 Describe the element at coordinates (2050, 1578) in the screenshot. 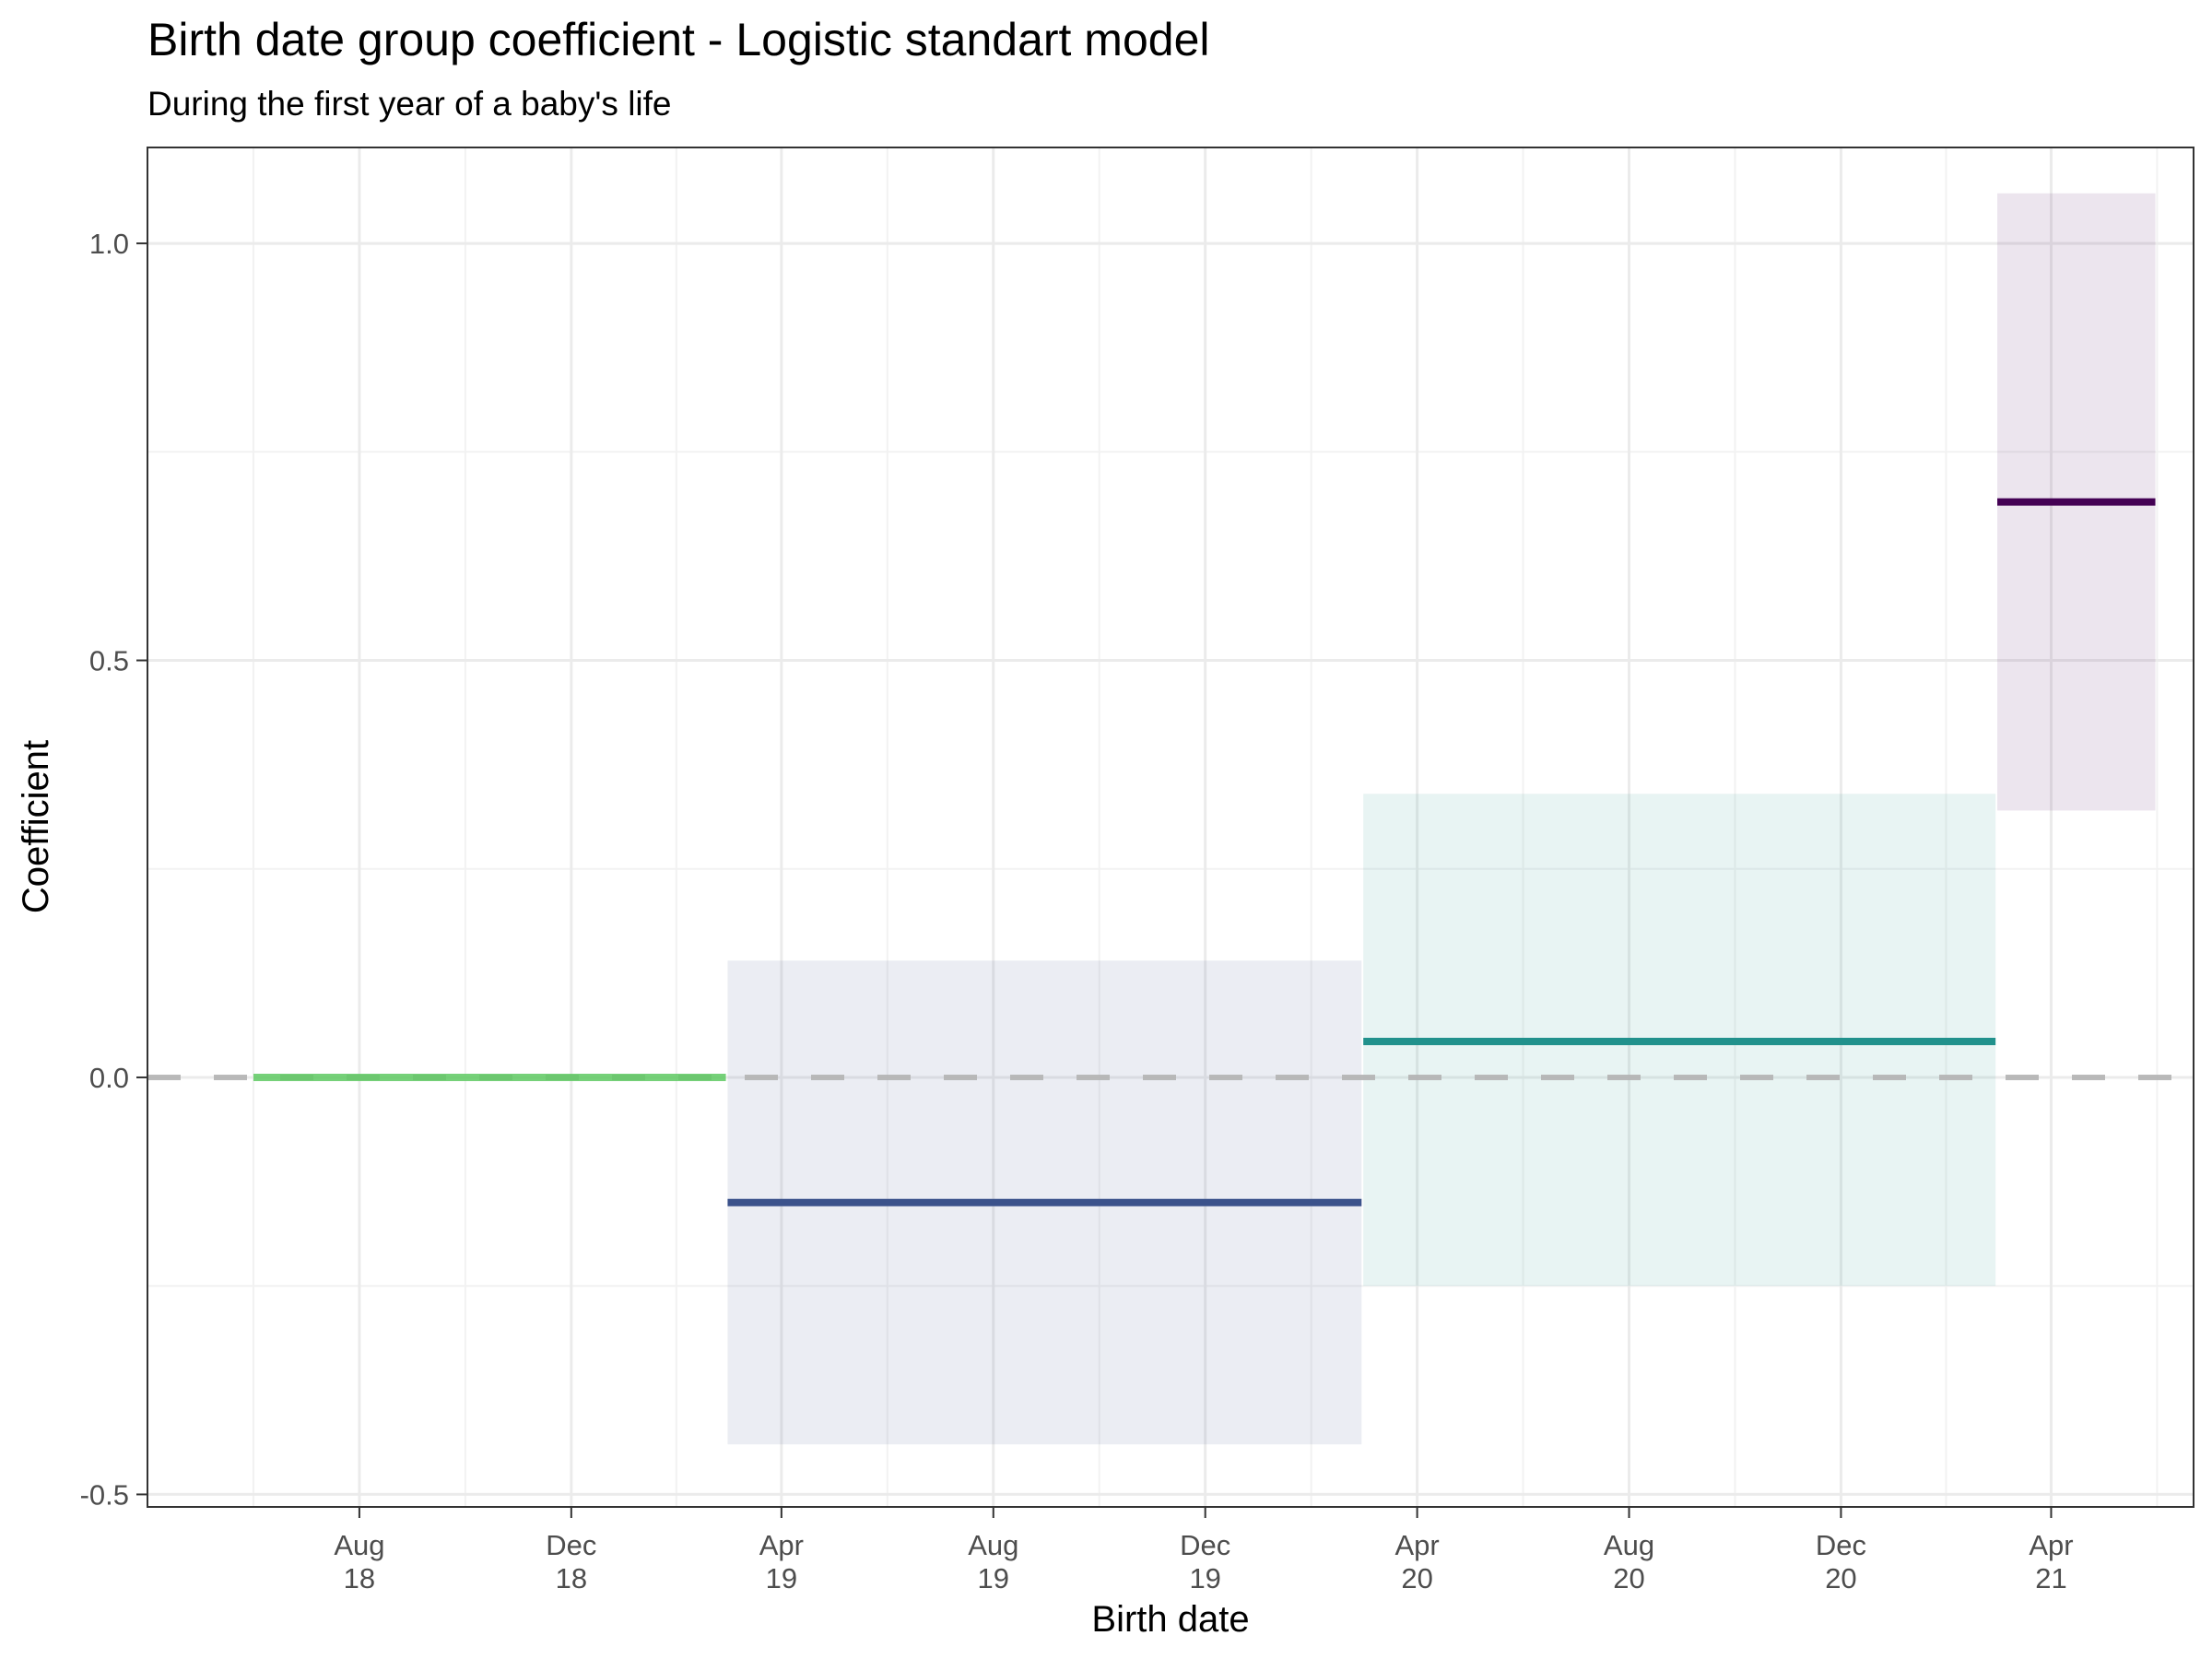

I see `x-tick-label-year: 21` at that location.